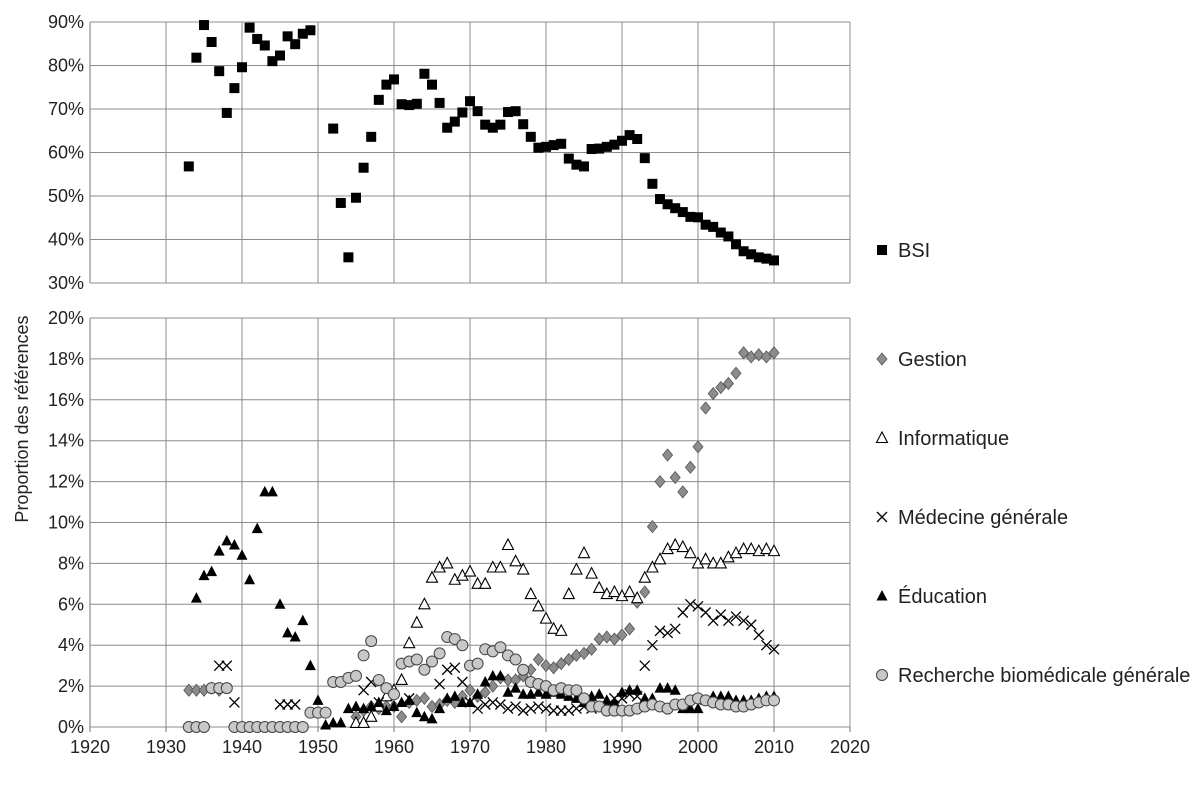 The width and height of the screenshot is (1200, 785). What do you see at coordinates (242, 747) in the screenshot?
I see `x-tick-label: 1940` at bounding box center [242, 747].